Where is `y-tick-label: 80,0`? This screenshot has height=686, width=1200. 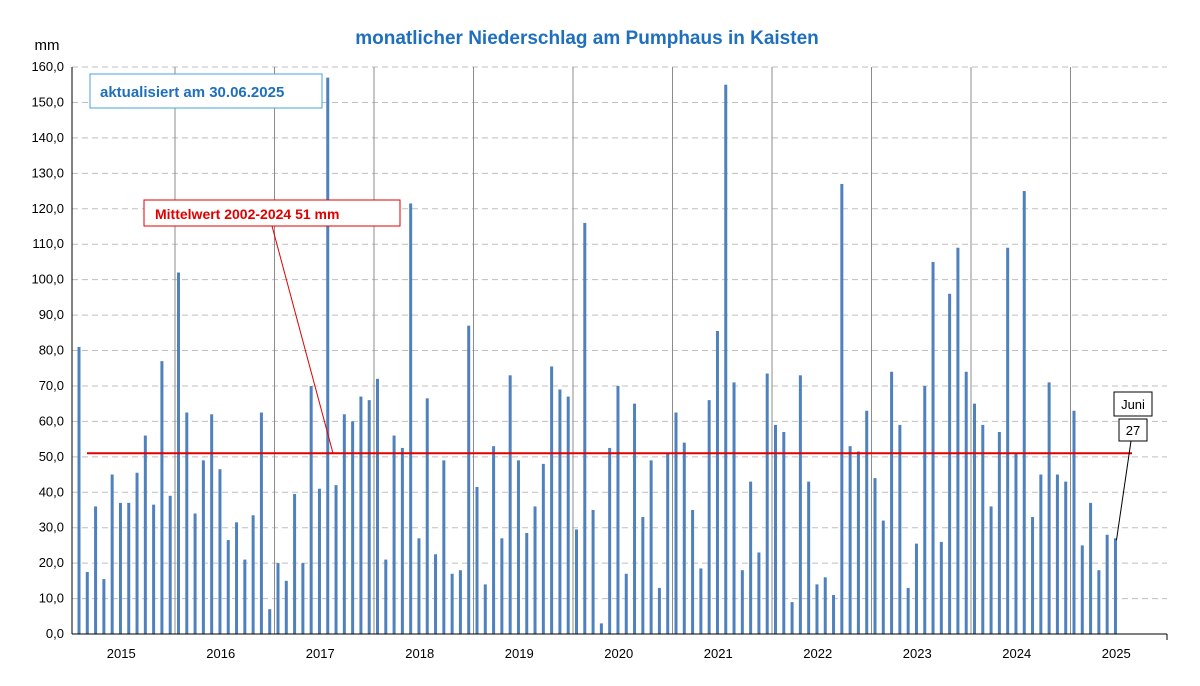 y-tick-label: 80,0 is located at coordinates (51, 350).